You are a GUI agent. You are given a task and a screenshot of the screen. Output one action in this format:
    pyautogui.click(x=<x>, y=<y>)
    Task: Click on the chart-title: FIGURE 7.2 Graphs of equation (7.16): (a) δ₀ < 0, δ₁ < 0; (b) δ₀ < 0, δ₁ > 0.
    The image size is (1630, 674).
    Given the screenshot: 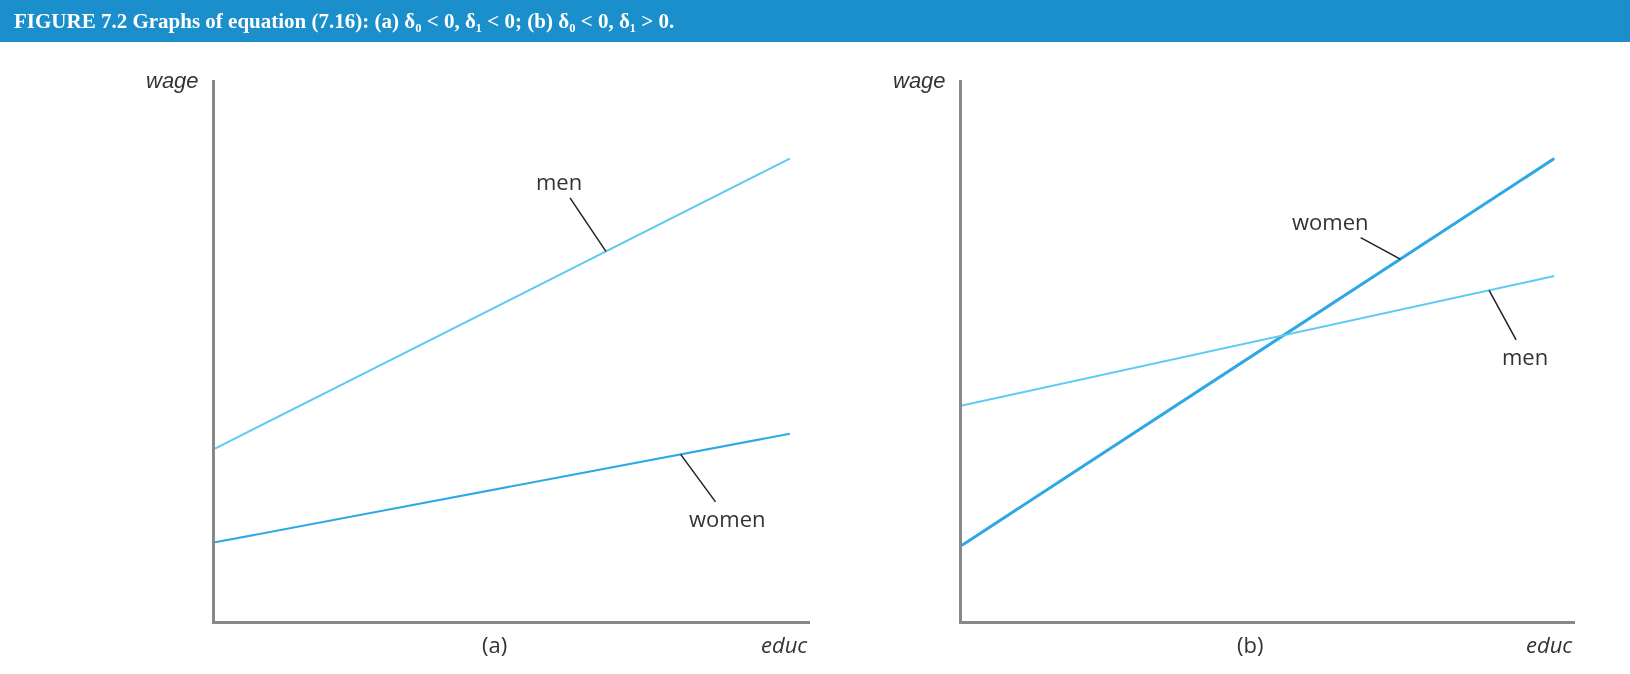 What is the action you would take?
    pyautogui.click(x=815, y=21)
    